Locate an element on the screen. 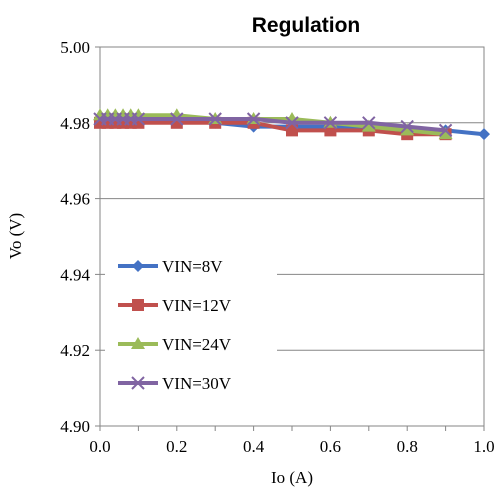 The width and height of the screenshot is (499, 496). x-axis-label: Io (A) is located at coordinates (292, 477).